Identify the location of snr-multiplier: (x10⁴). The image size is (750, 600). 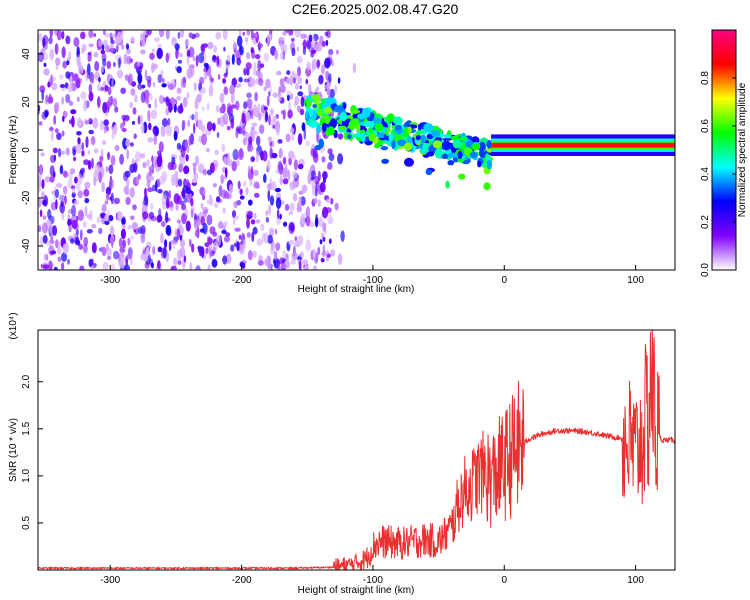
(13, 325).